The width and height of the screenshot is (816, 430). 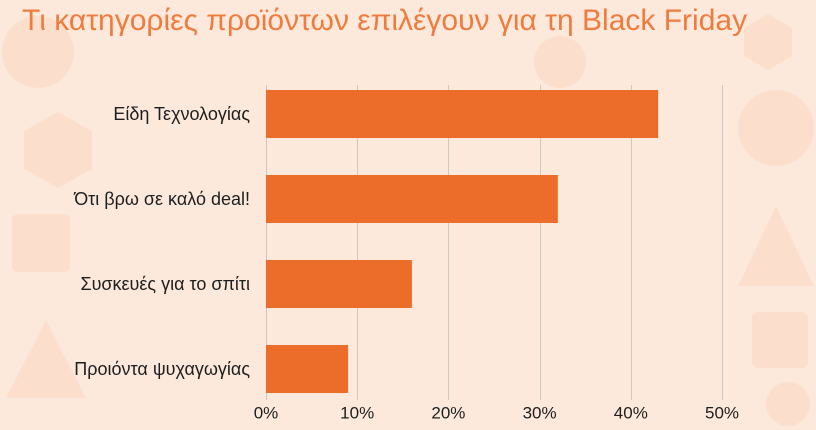 I want to click on category-label: Προιόντα ψυχαγωγίας, so click(x=162, y=369).